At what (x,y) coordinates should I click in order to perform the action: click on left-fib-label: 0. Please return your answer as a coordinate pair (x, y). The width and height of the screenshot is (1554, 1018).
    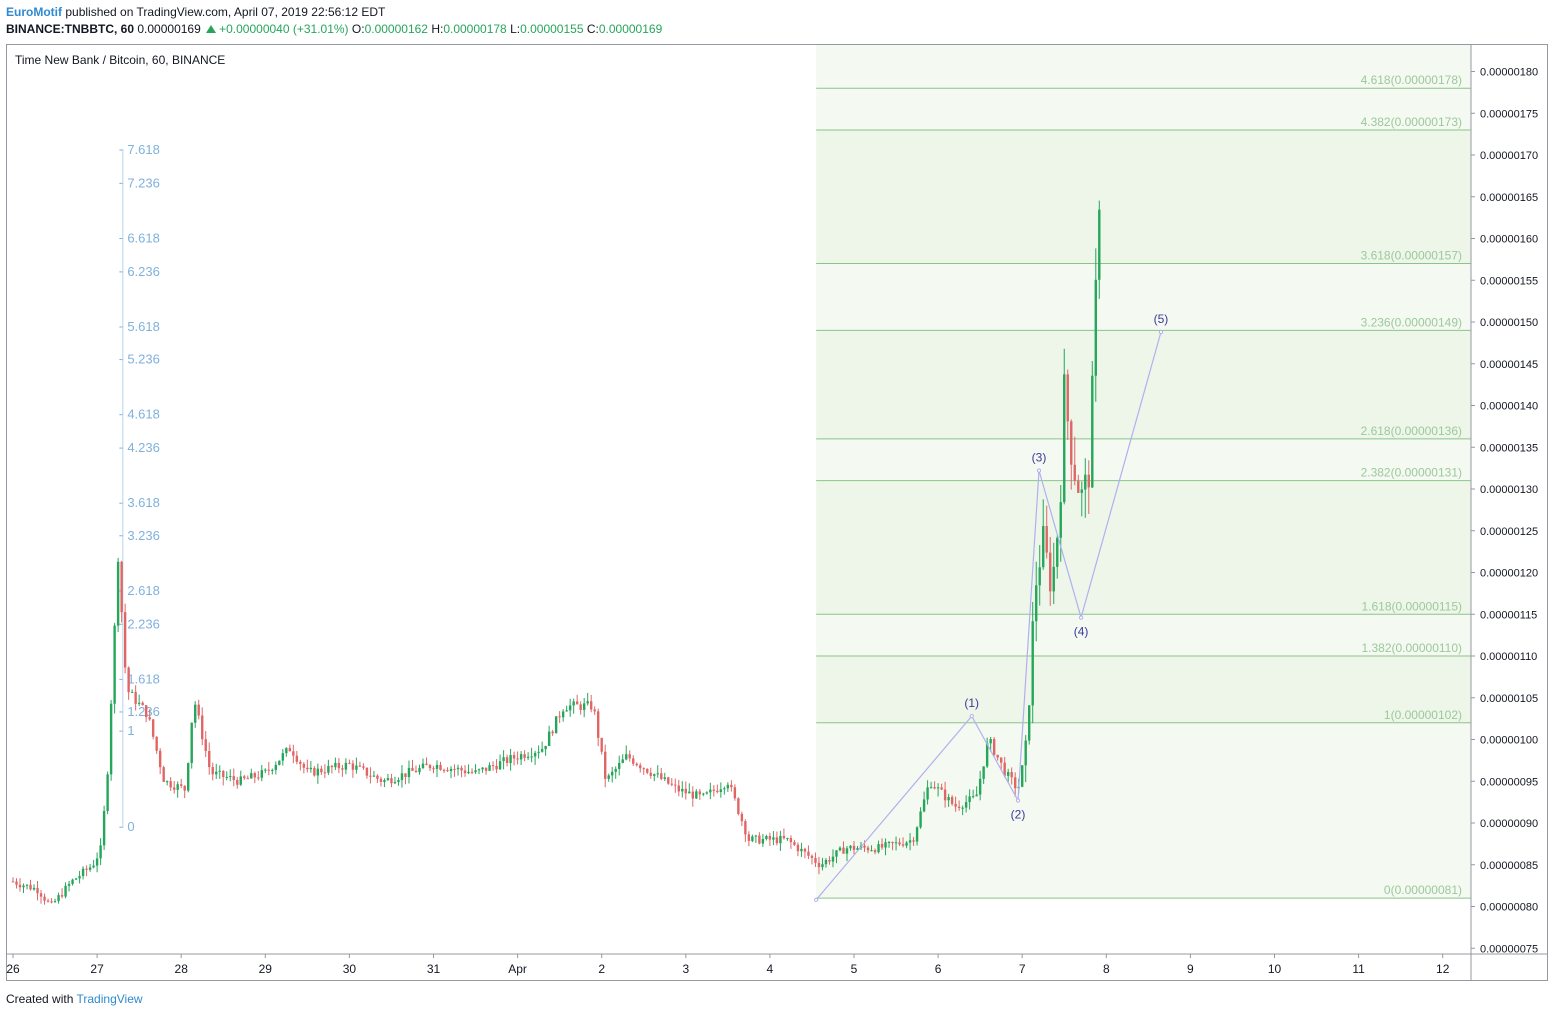
    Looking at the image, I should click on (130, 826).